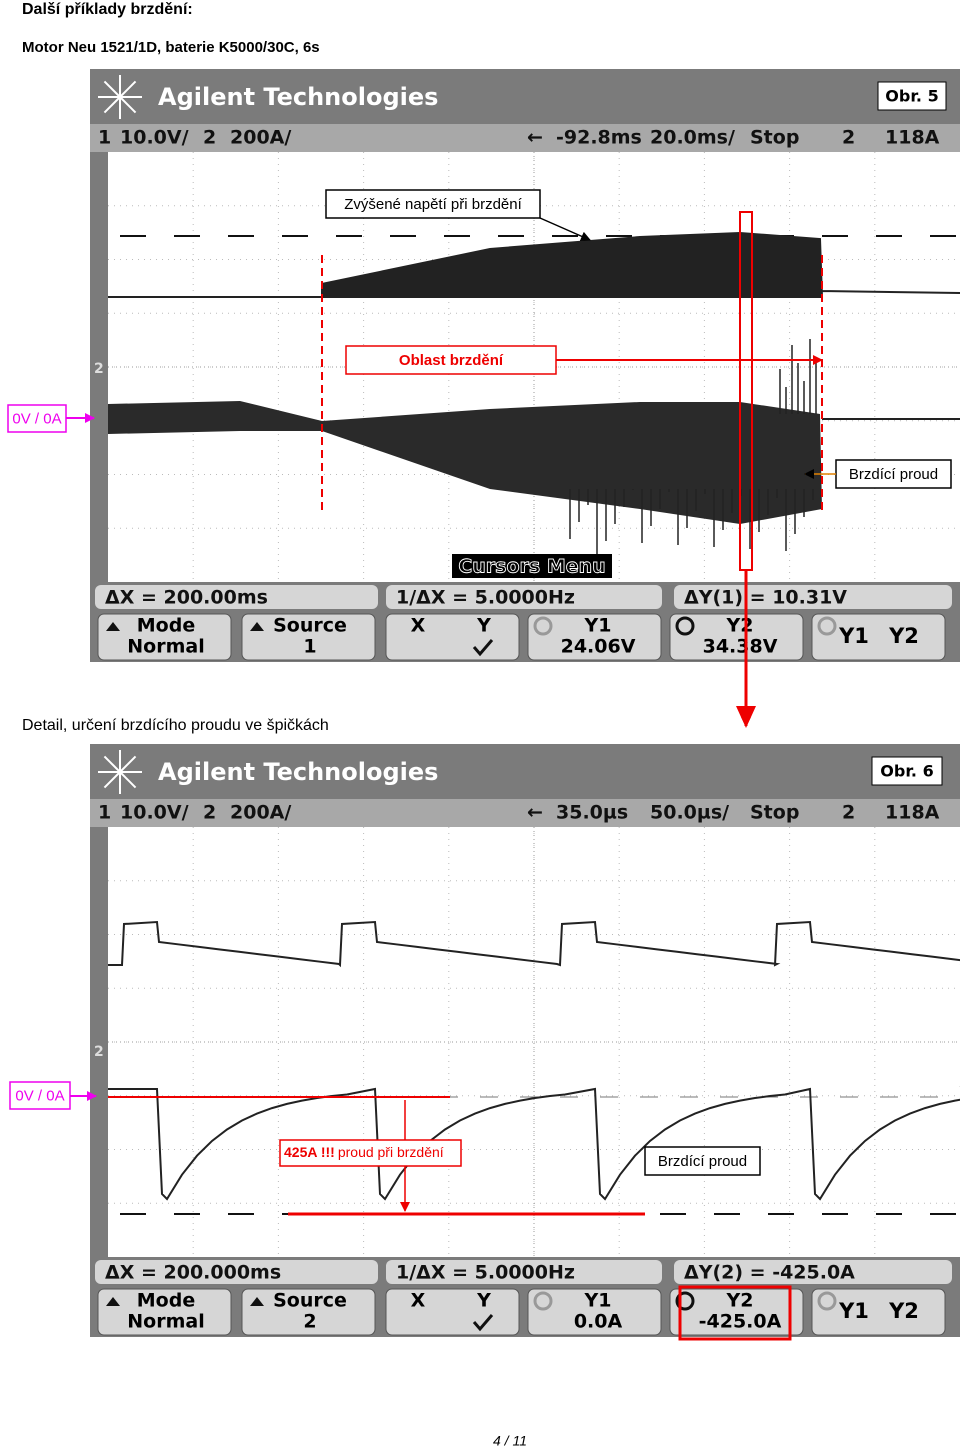  I want to click on status-item: ←, so click(535, 138).